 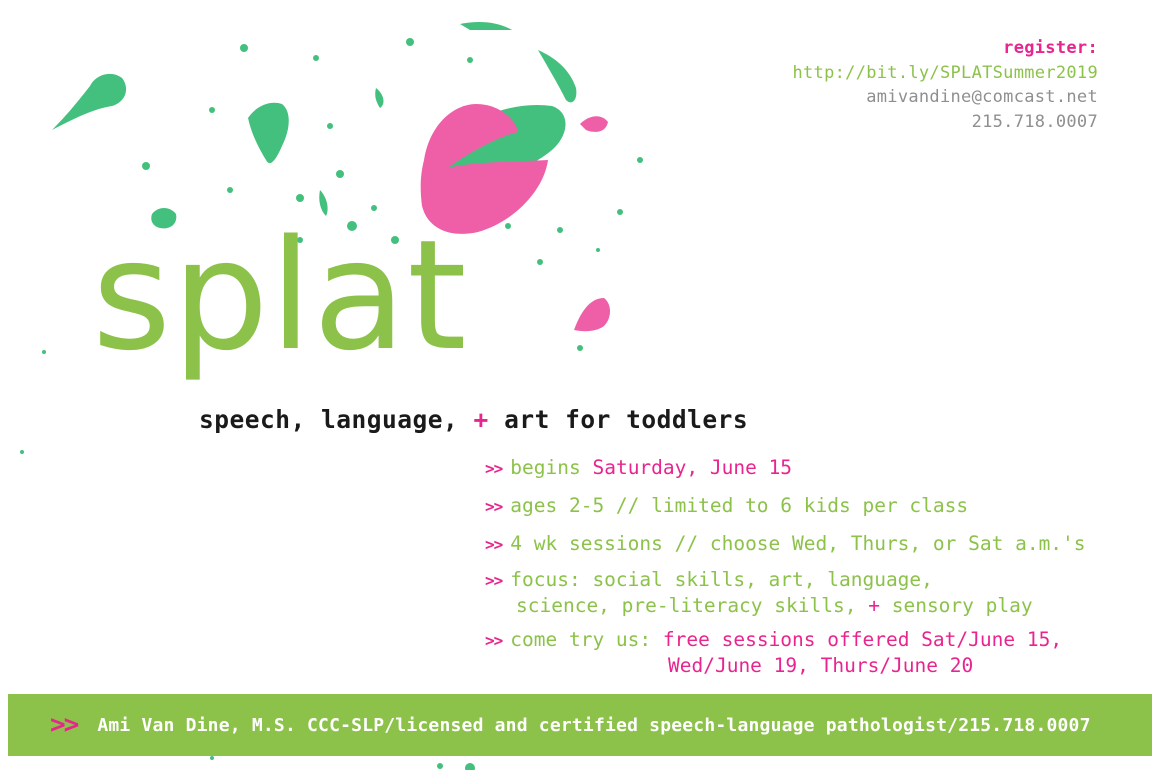 I want to click on email-address: amivandine@comcast.net, so click(x=982, y=97).